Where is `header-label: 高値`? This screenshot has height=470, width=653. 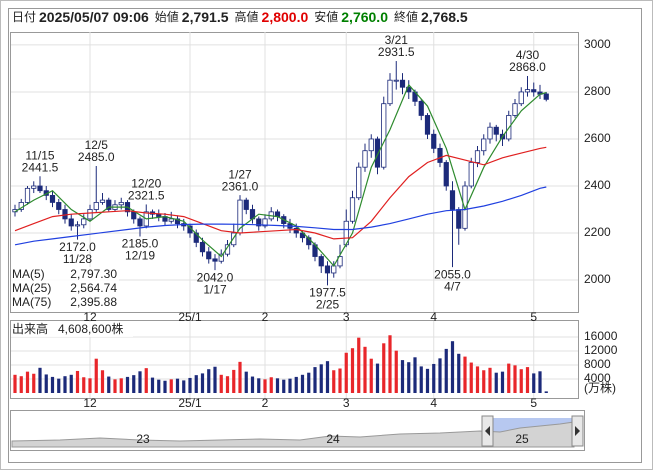 header-label: 高値 is located at coordinates (247, 16).